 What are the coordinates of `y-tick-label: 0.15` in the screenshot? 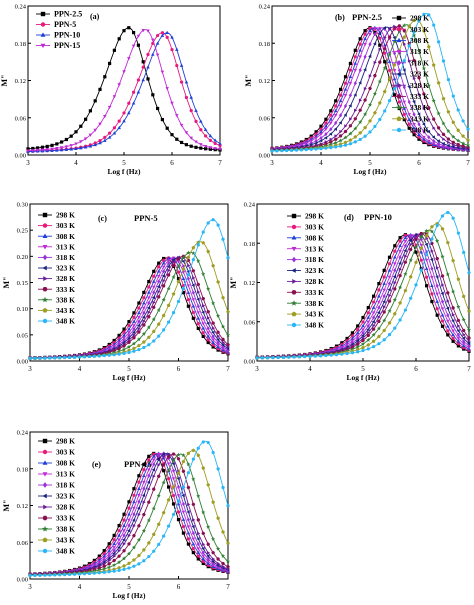 It's located at (22, 283).